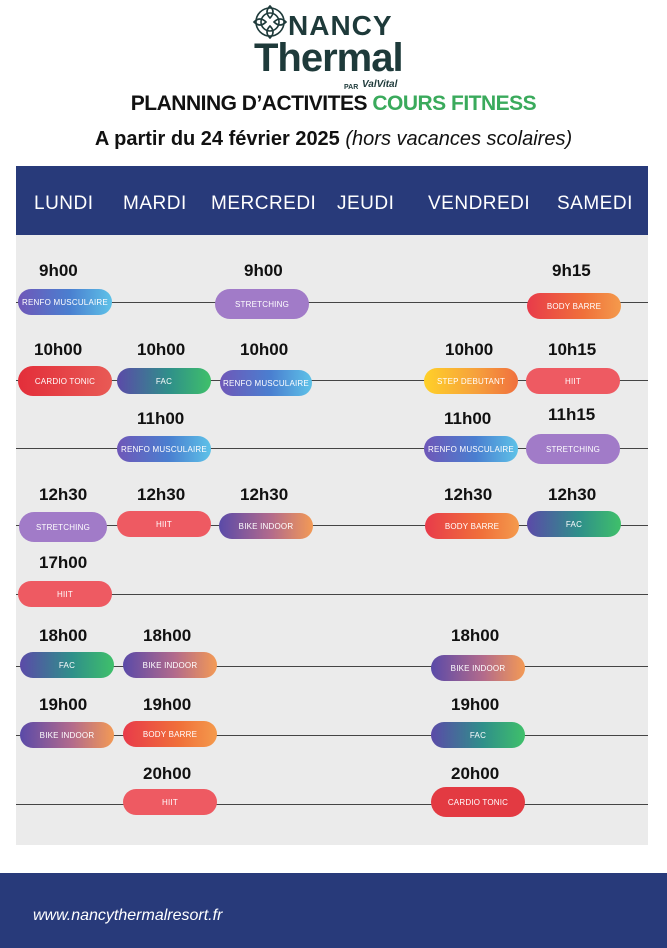  I want to click on day-mercredi: MERCREDI, so click(264, 203).